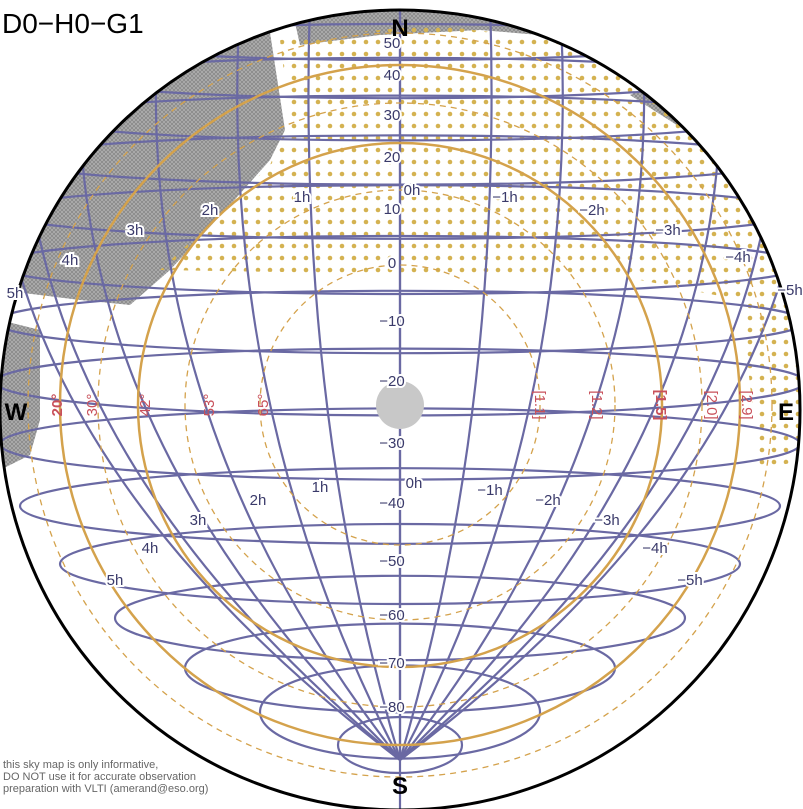 The width and height of the screenshot is (803, 809). What do you see at coordinates (392, 75) in the screenshot?
I see `declination-label: 40` at bounding box center [392, 75].